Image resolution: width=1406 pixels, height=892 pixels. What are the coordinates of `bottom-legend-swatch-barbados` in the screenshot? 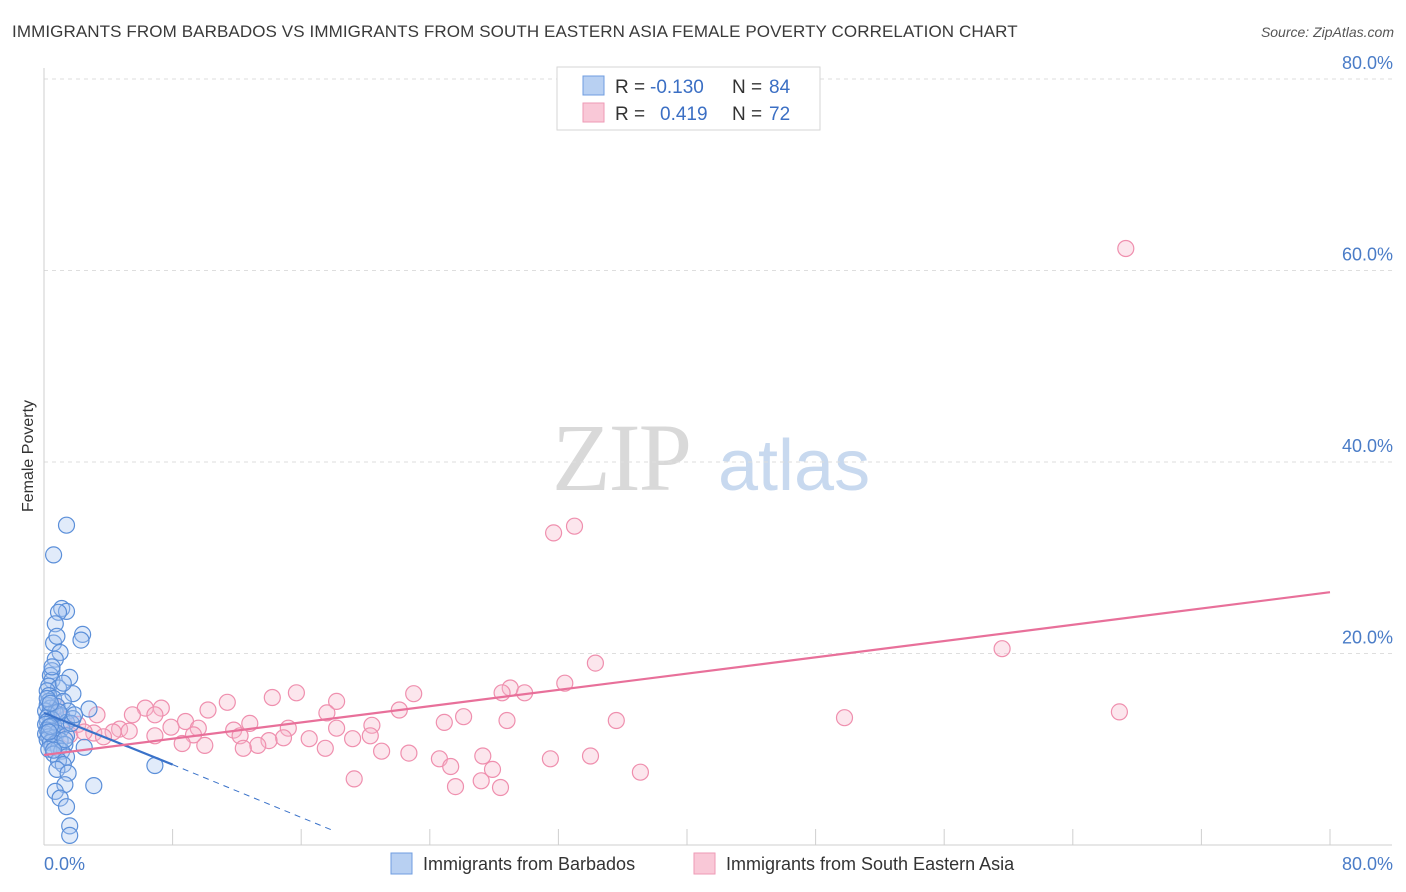 It's located at (401, 863).